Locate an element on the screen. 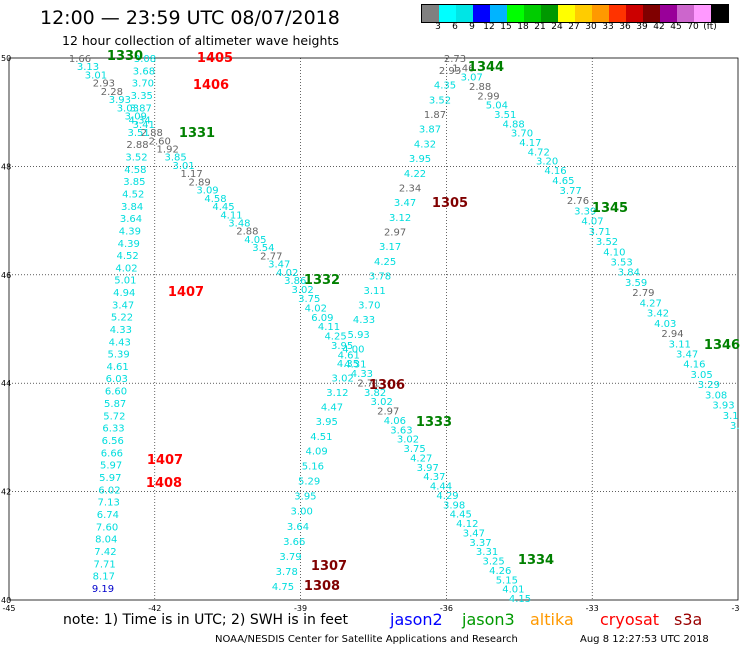 The image size is (740, 650). swh-value: 1.87 is located at coordinates (435, 115).